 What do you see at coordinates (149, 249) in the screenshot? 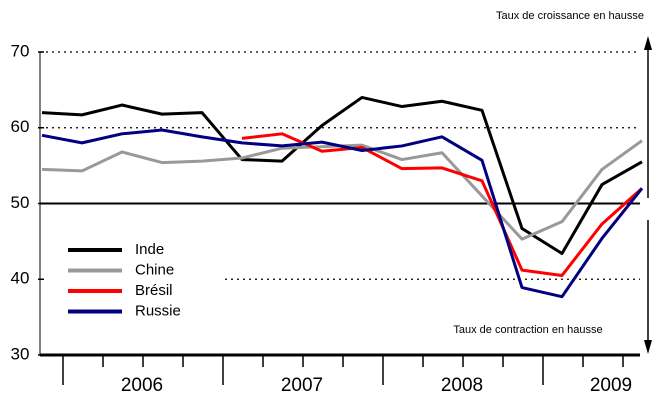
I see `legend-label: Inde` at bounding box center [149, 249].